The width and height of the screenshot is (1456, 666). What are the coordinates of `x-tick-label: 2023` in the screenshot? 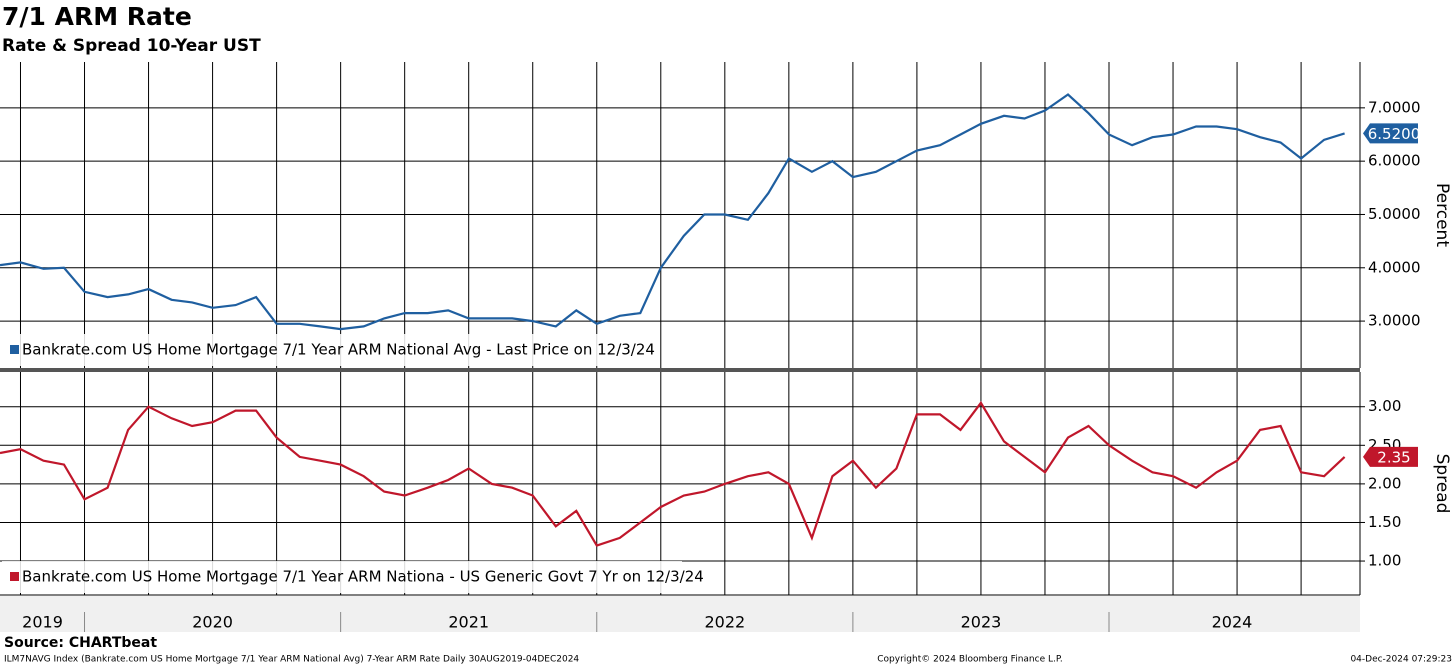 It's located at (981, 622).